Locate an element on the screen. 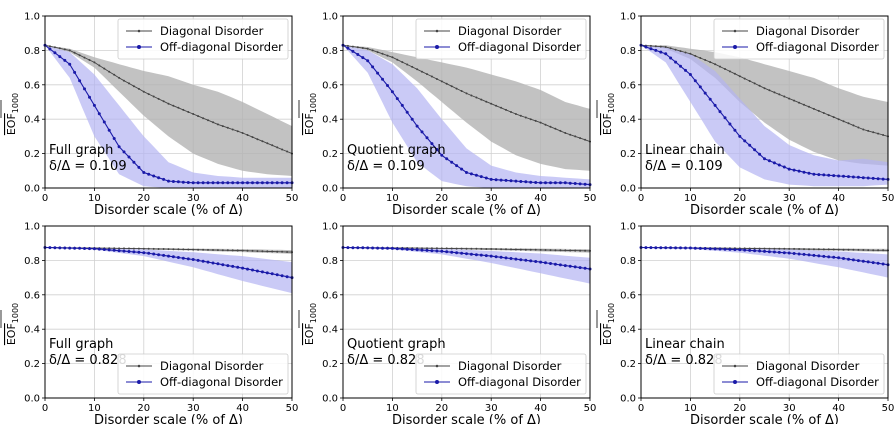  y-axis-label-sub: 1000 is located at coordinates (313, 103).